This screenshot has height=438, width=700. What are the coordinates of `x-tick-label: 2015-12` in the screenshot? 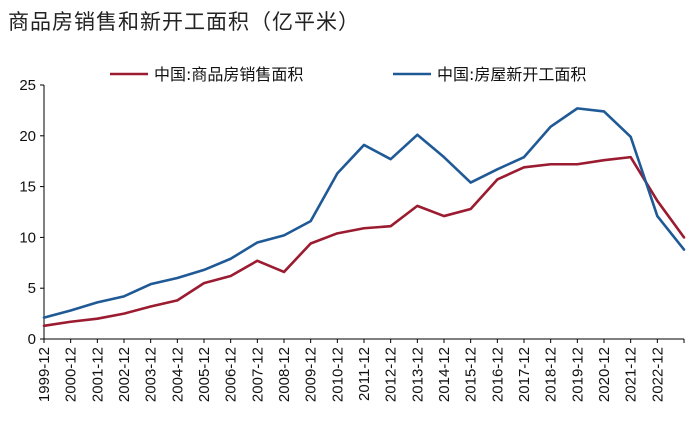 It's located at (471, 374).